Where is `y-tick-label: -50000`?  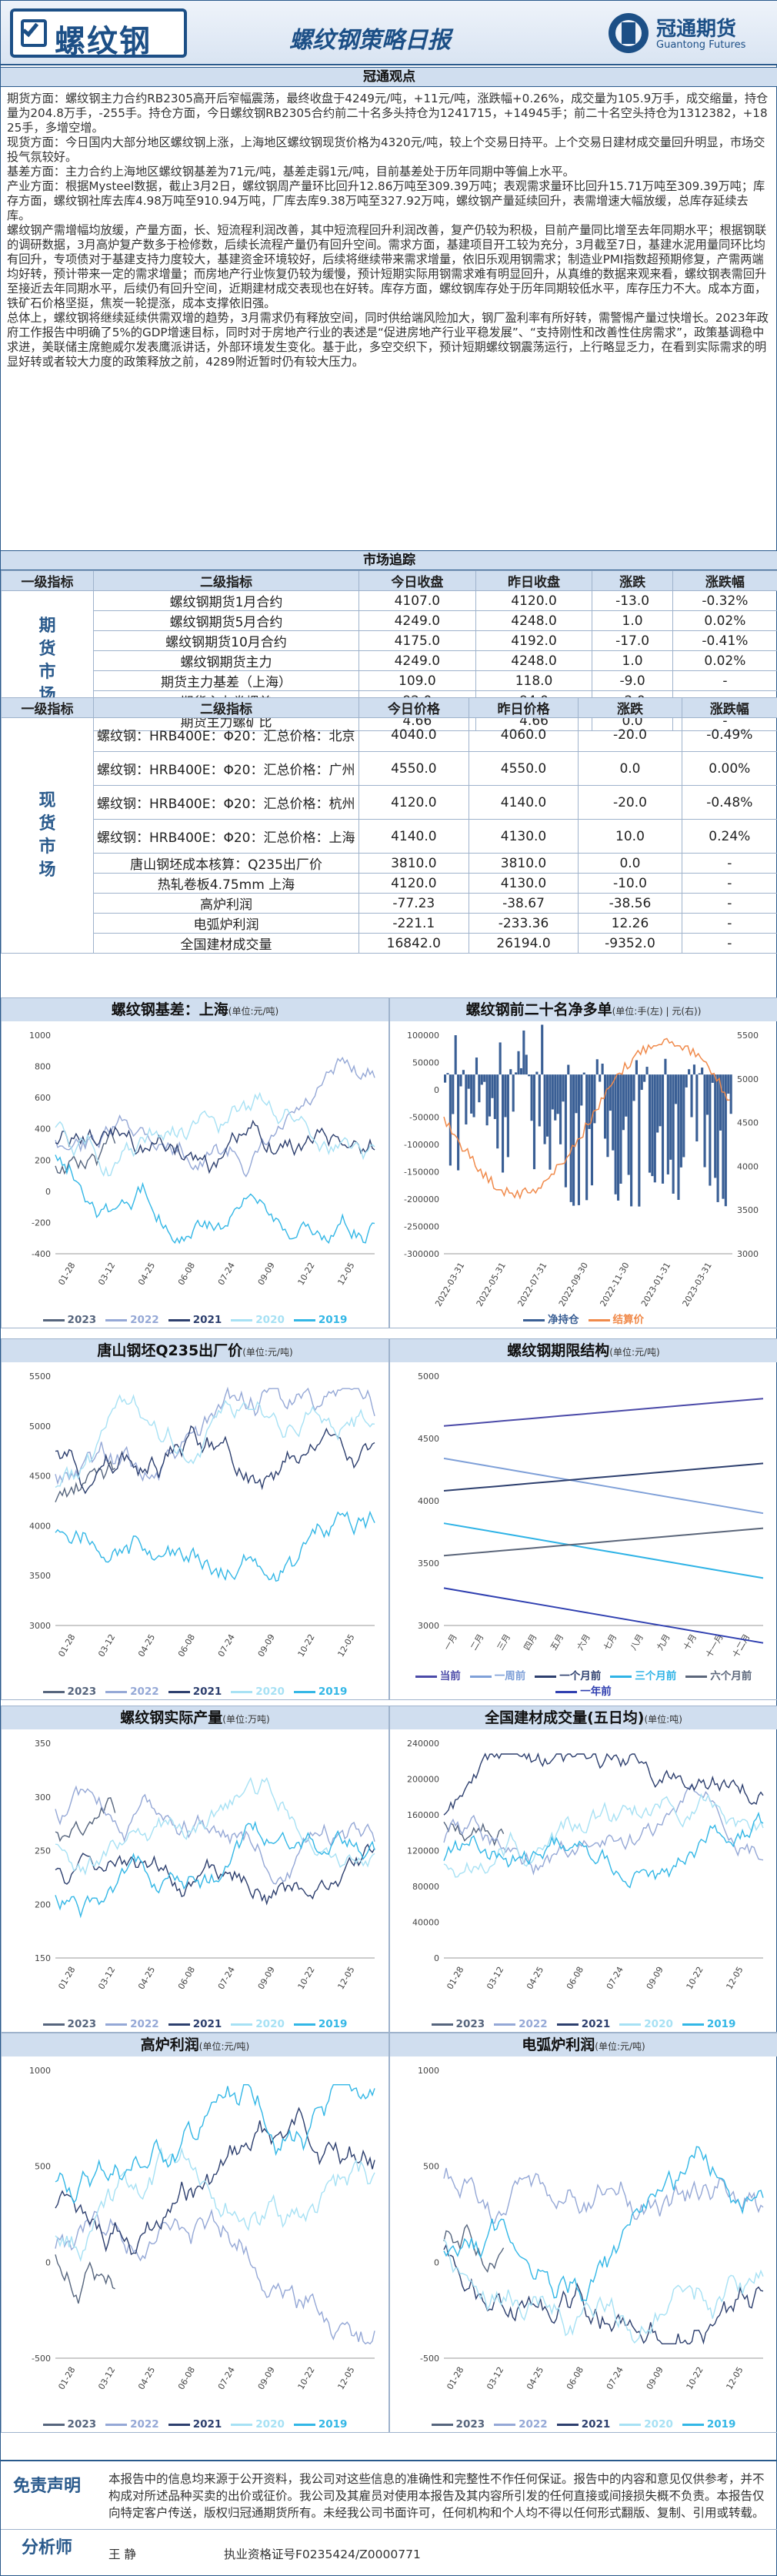
y-tick-label: -50000 is located at coordinates (424, 1118).